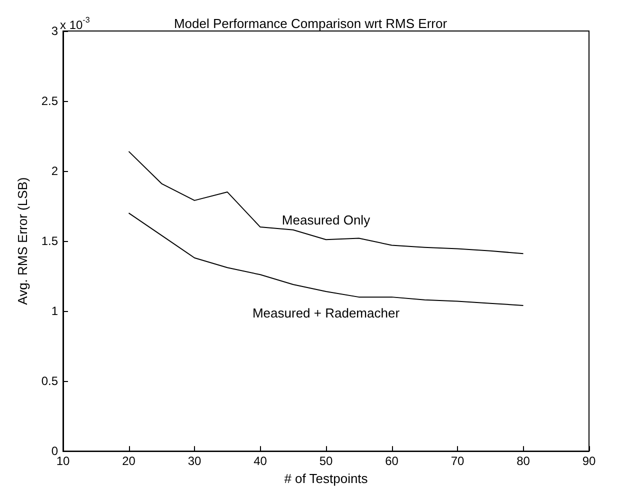 This screenshot has width=621, height=498. Describe the element at coordinates (54, 451) in the screenshot. I see `y-tick-label: 0` at that location.